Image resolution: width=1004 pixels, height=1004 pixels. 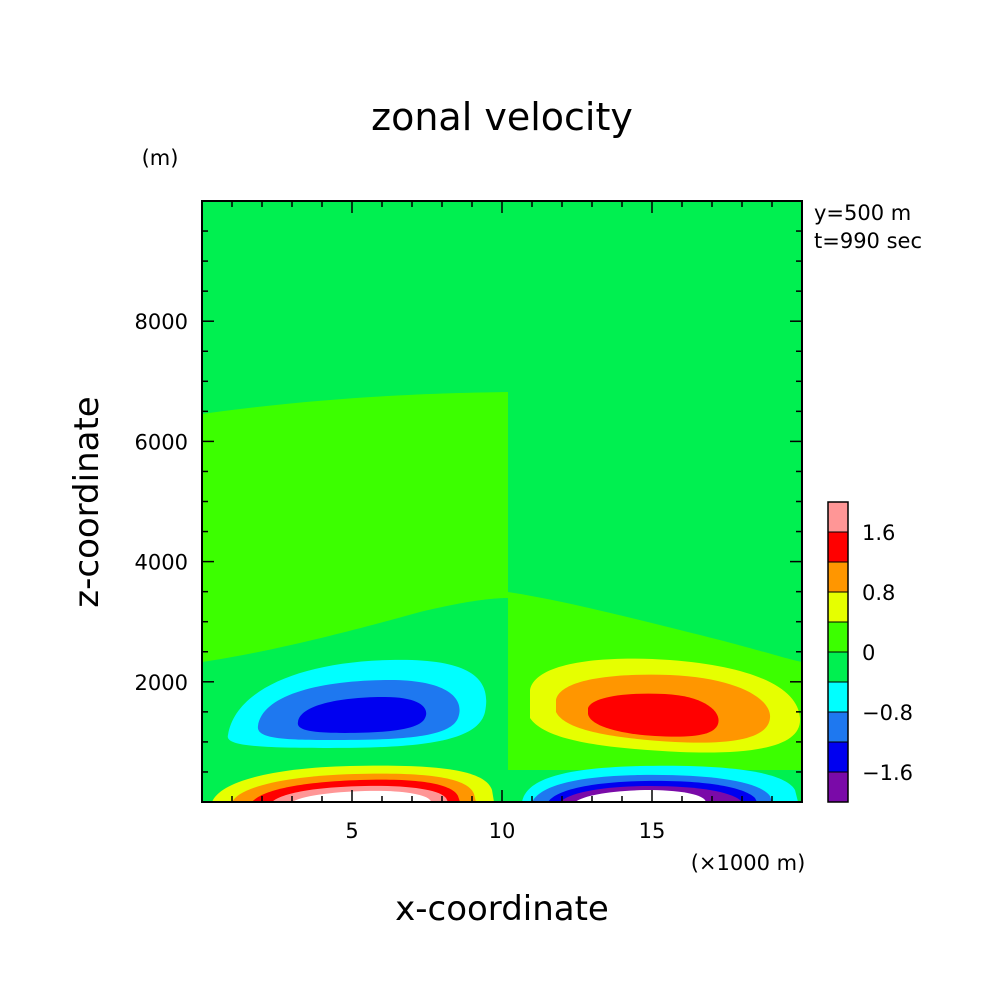 I want to click on contour-band-top-left, so click(x=355, y=307).